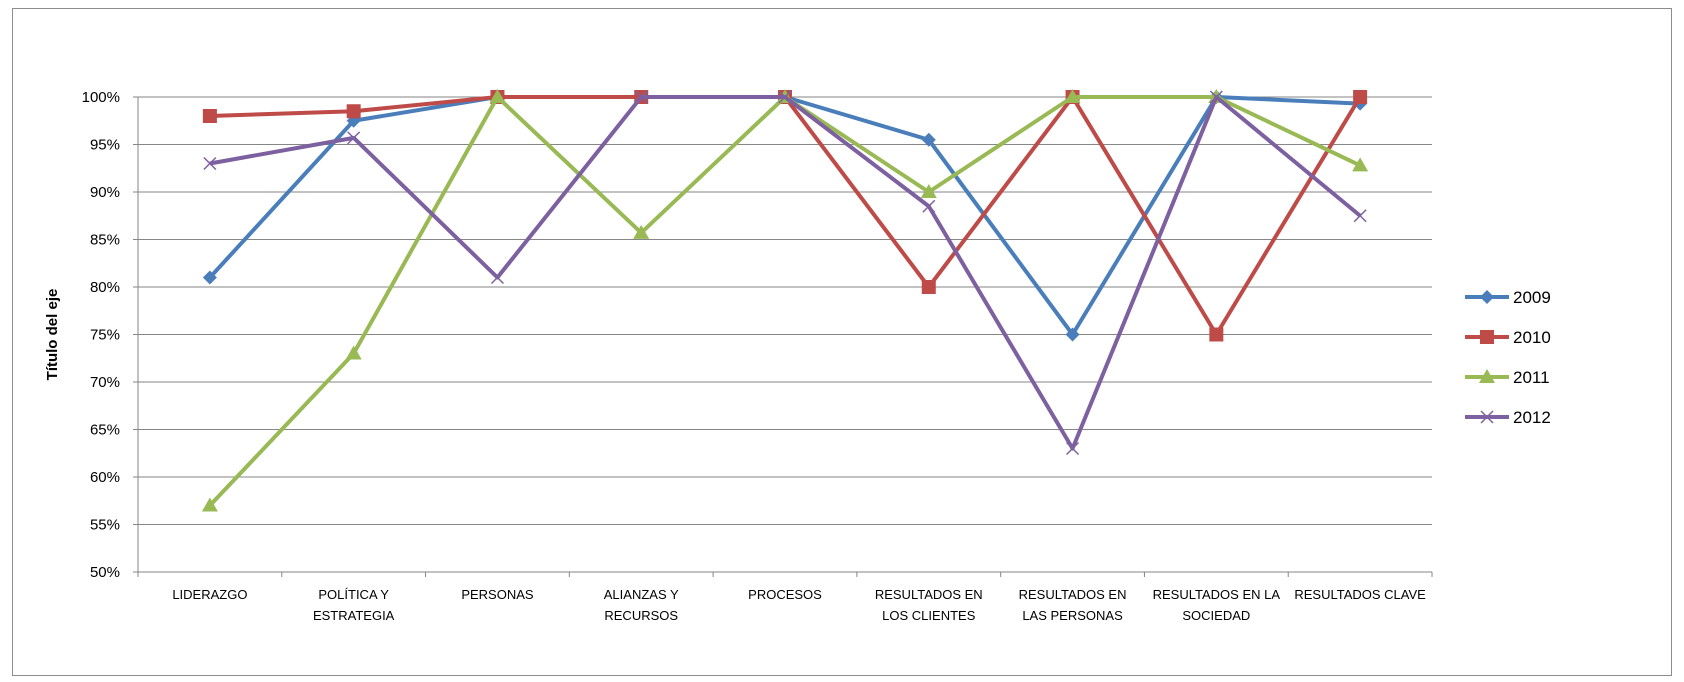 This screenshot has height=682, width=1684. I want to click on x-tick-label: RESULTADOS EN LAS PERSONAS, so click(1073, 605).